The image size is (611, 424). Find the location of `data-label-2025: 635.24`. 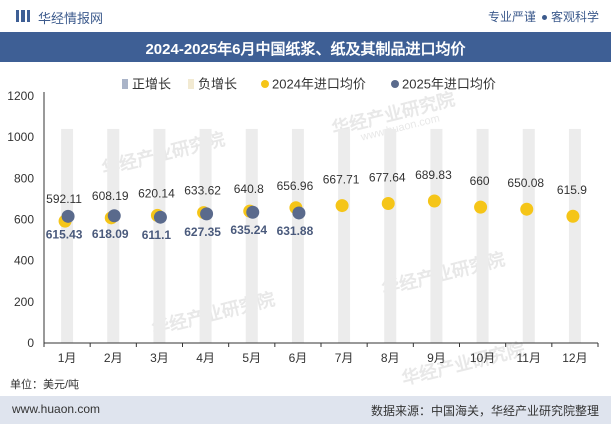

data-label-2025: 635.24 is located at coordinates (248, 230).